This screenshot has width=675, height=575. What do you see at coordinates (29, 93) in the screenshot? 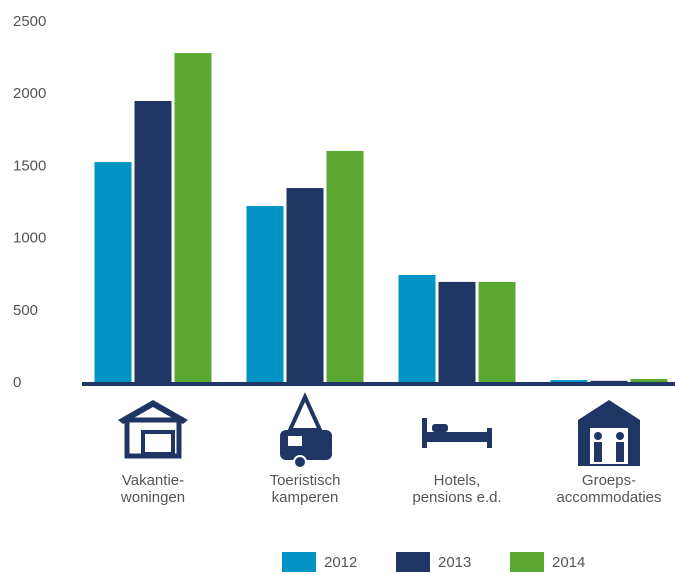
I see `y-tick-label: 2000` at bounding box center [29, 93].